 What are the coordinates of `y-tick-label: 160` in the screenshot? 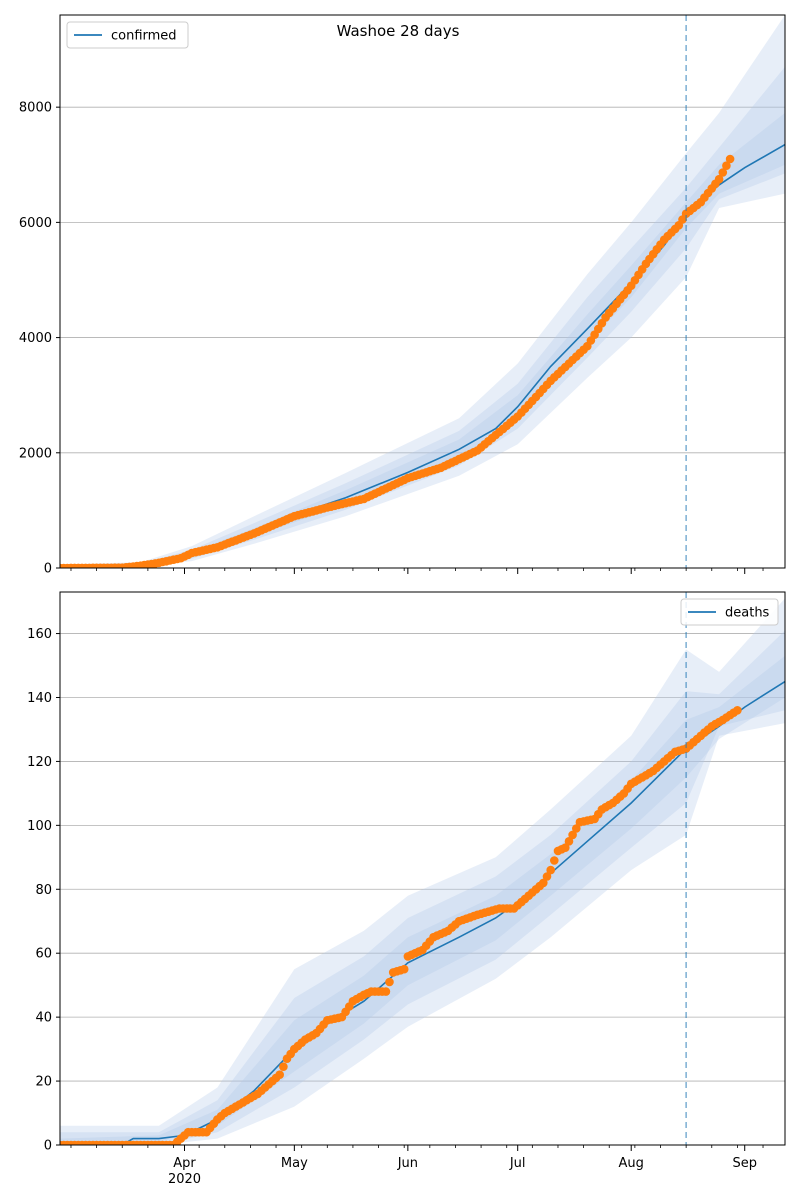 It's located at (39, 634).